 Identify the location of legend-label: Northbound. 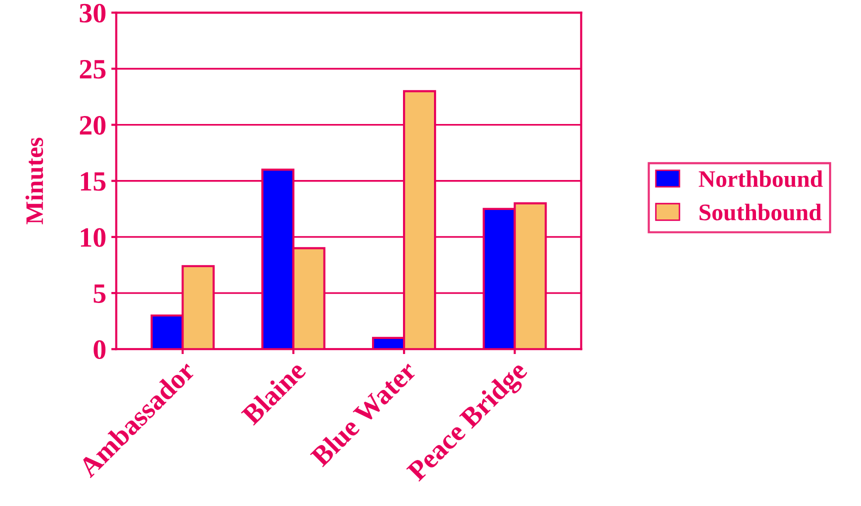
(760, 179).